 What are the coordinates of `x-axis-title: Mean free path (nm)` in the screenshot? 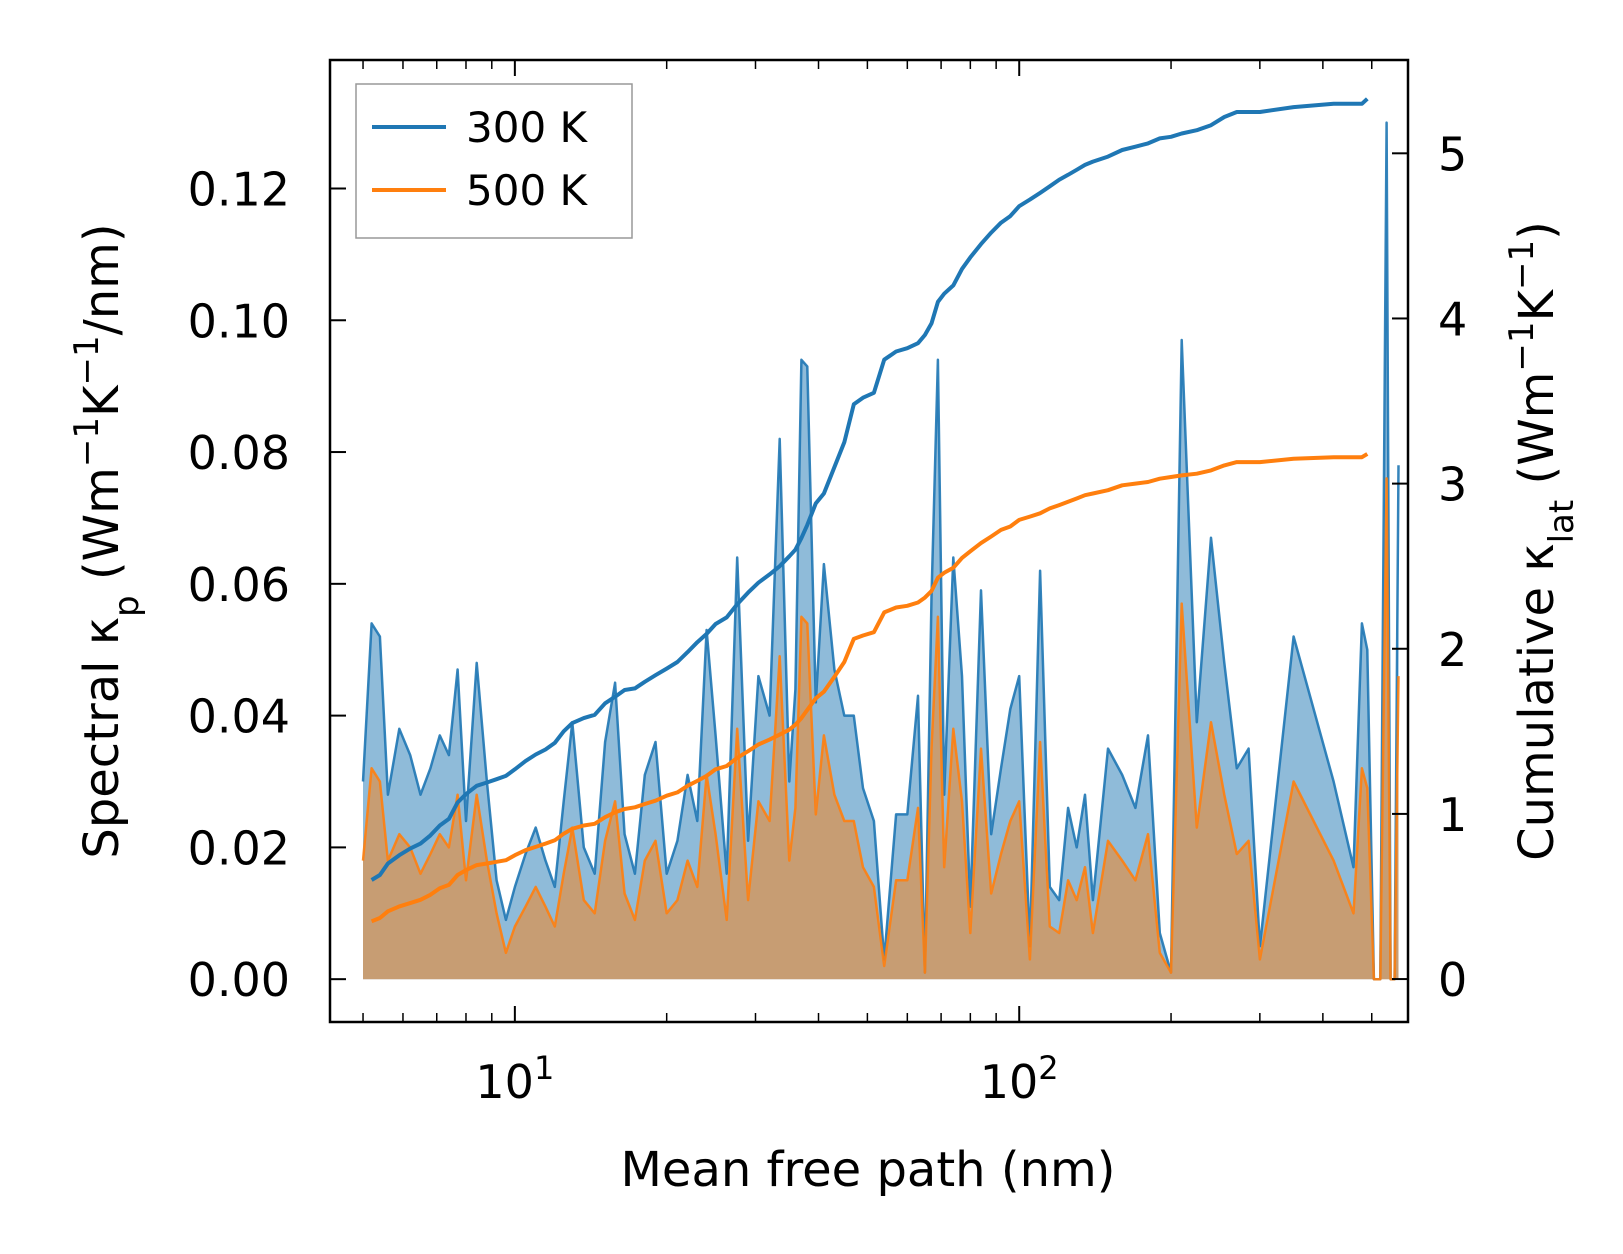 It's located at (868, 1170).